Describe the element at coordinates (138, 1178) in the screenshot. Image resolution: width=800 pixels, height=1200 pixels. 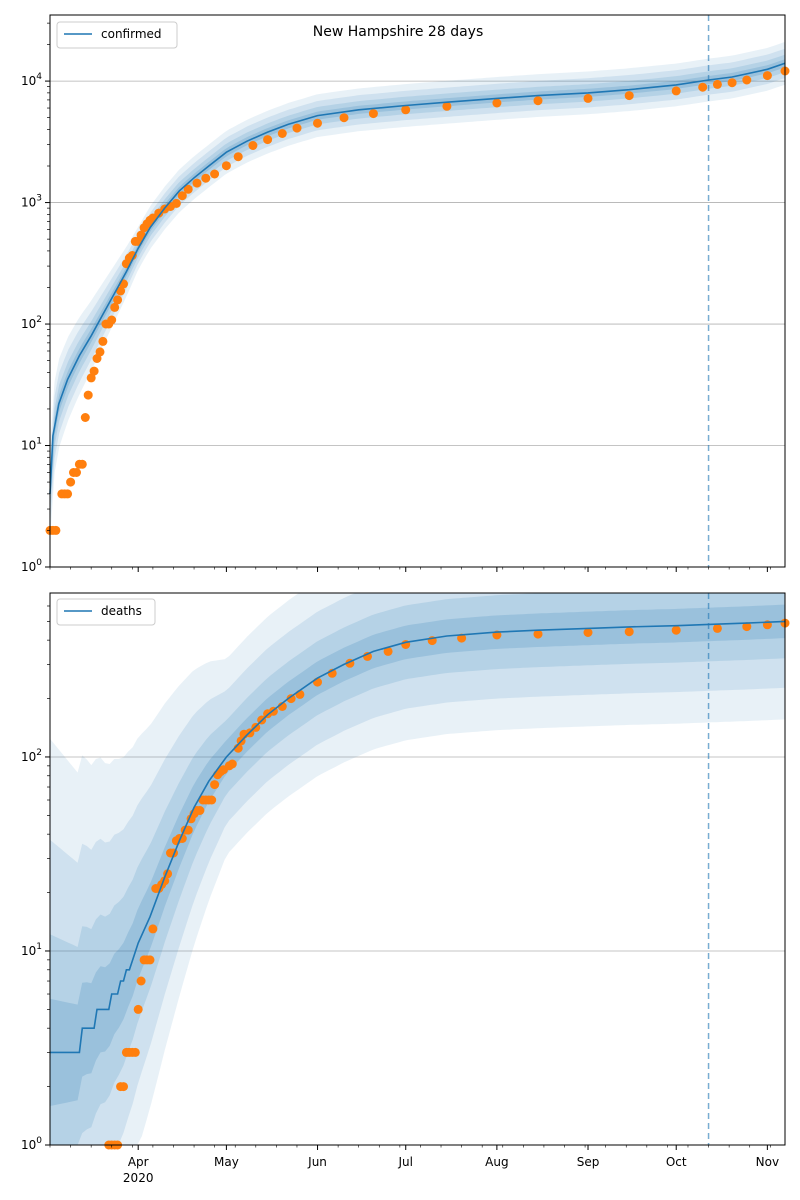
I see `x-tick-year-label: 2020` at that location.